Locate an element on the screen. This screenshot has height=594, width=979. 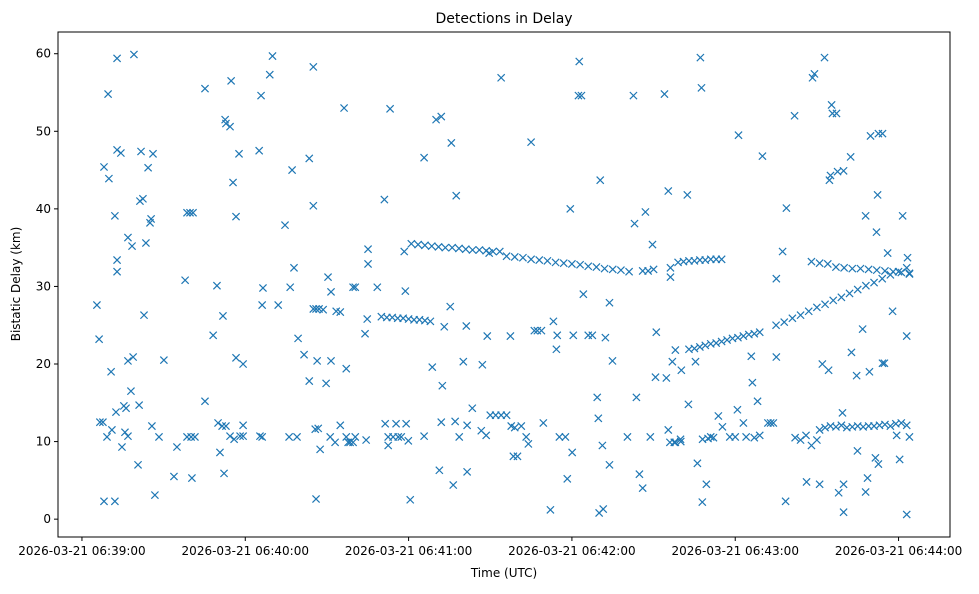
x-tick-label: 2026-03-21 06:44:00 is located at coordinates (898, 551).